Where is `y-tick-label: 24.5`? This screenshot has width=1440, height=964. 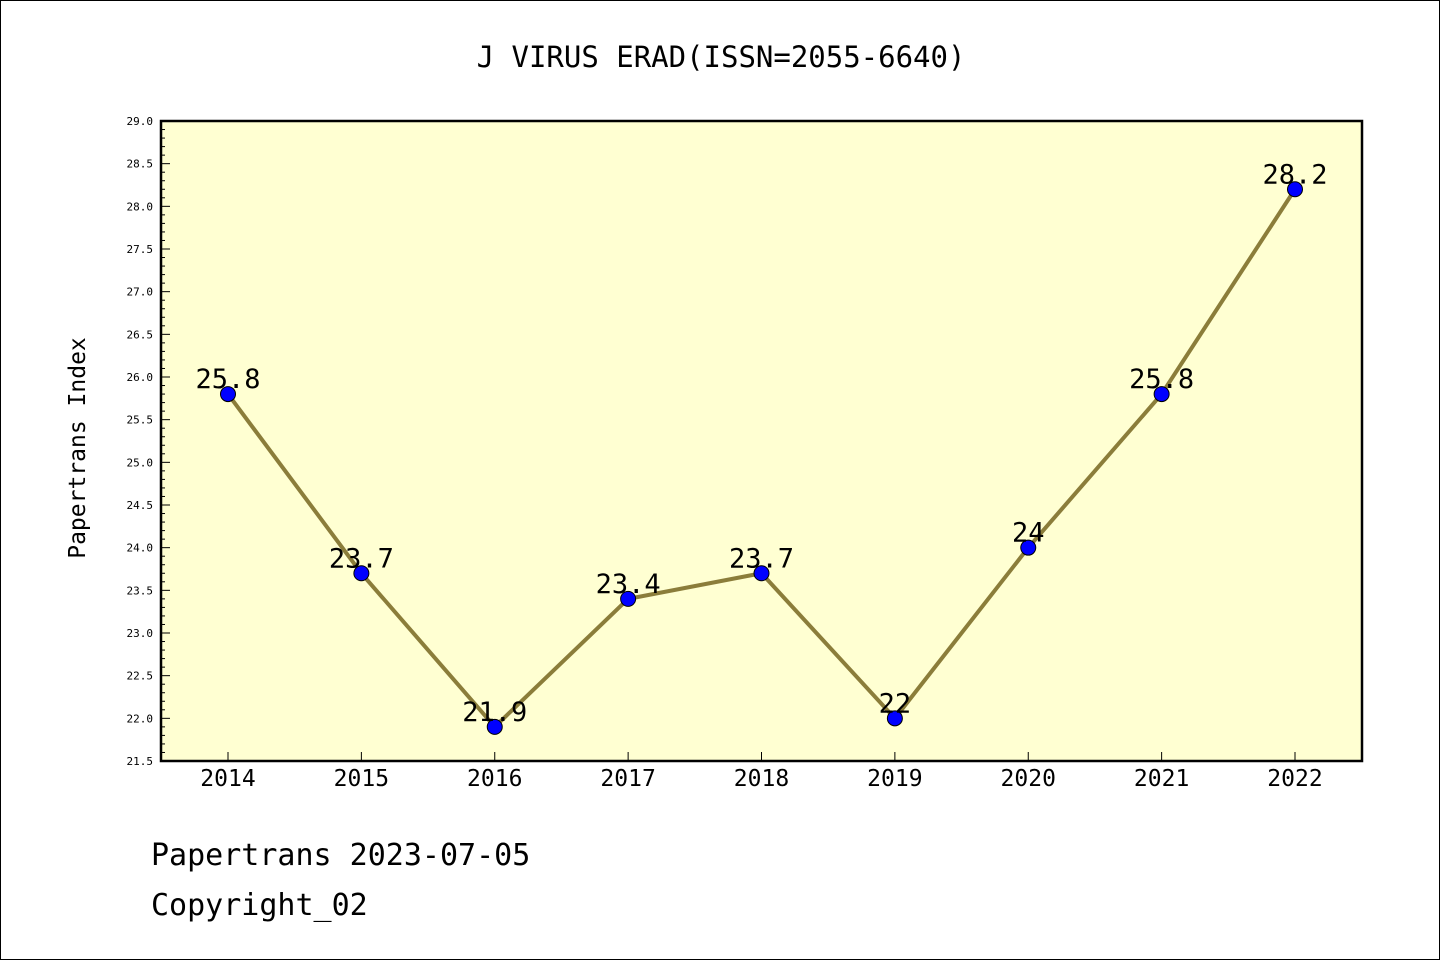
y-tick-label: 24.5 is located at coordinates (140, 505).